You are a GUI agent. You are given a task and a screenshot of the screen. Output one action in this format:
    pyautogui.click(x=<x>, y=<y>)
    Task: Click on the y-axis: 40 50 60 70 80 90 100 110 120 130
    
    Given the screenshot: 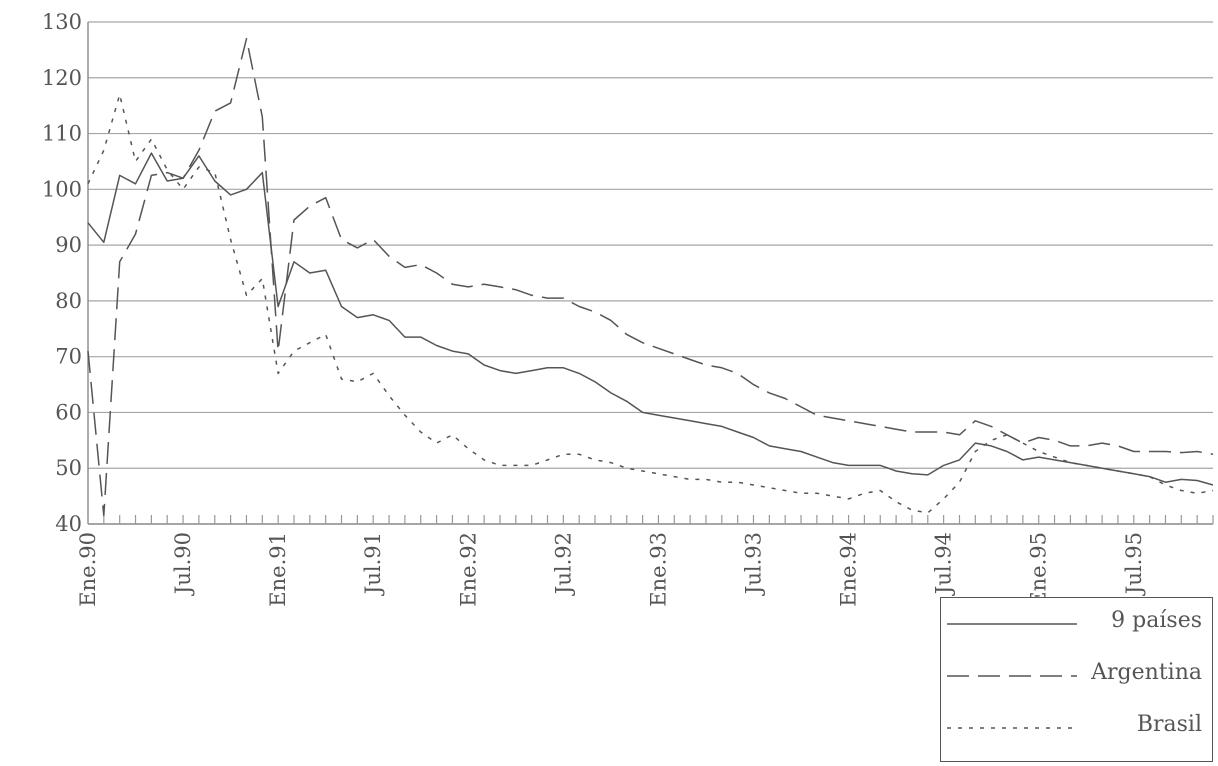 What is the action you would take?
    pyautogui.click(x=62, y=273)
    